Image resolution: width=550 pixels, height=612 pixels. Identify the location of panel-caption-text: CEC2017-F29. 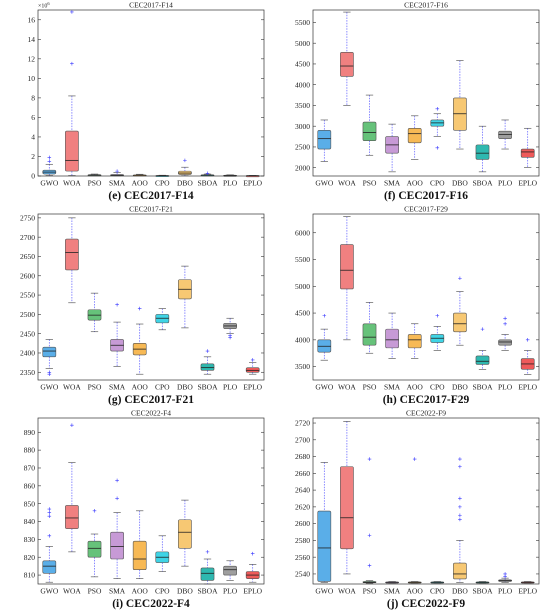
(435, 400).